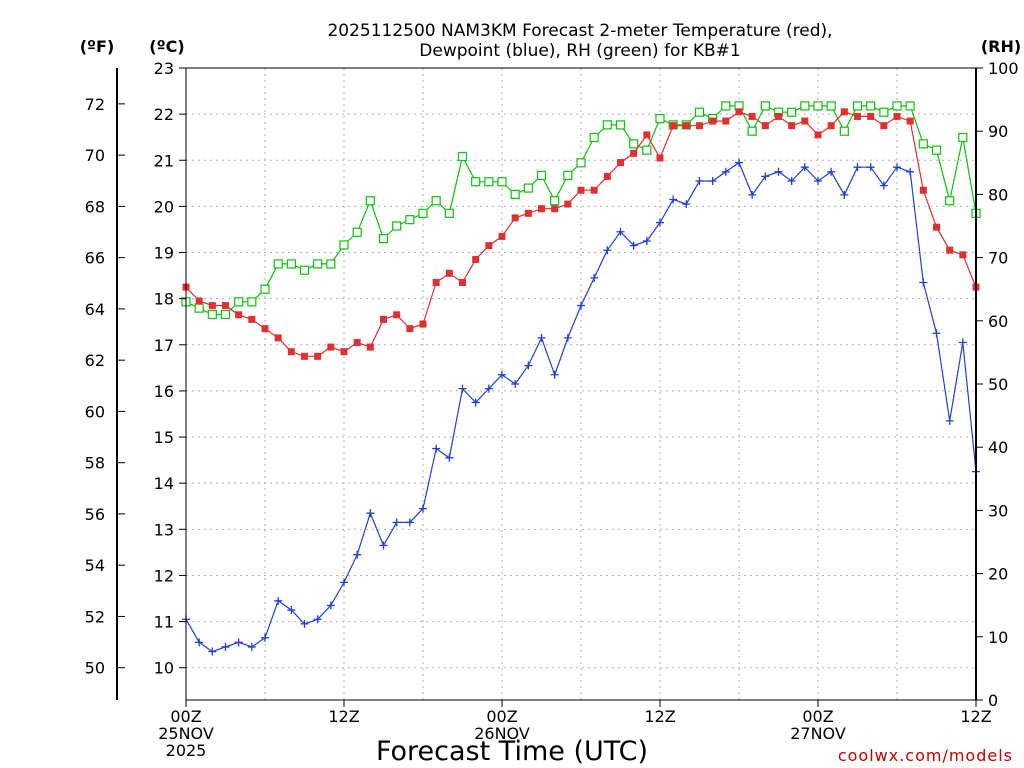  Describe the element at coordinates (579, 51) in the screenshot. I see `chart-subtitle: Dewpoint (blue), RH (green) for KB#1` at that location.